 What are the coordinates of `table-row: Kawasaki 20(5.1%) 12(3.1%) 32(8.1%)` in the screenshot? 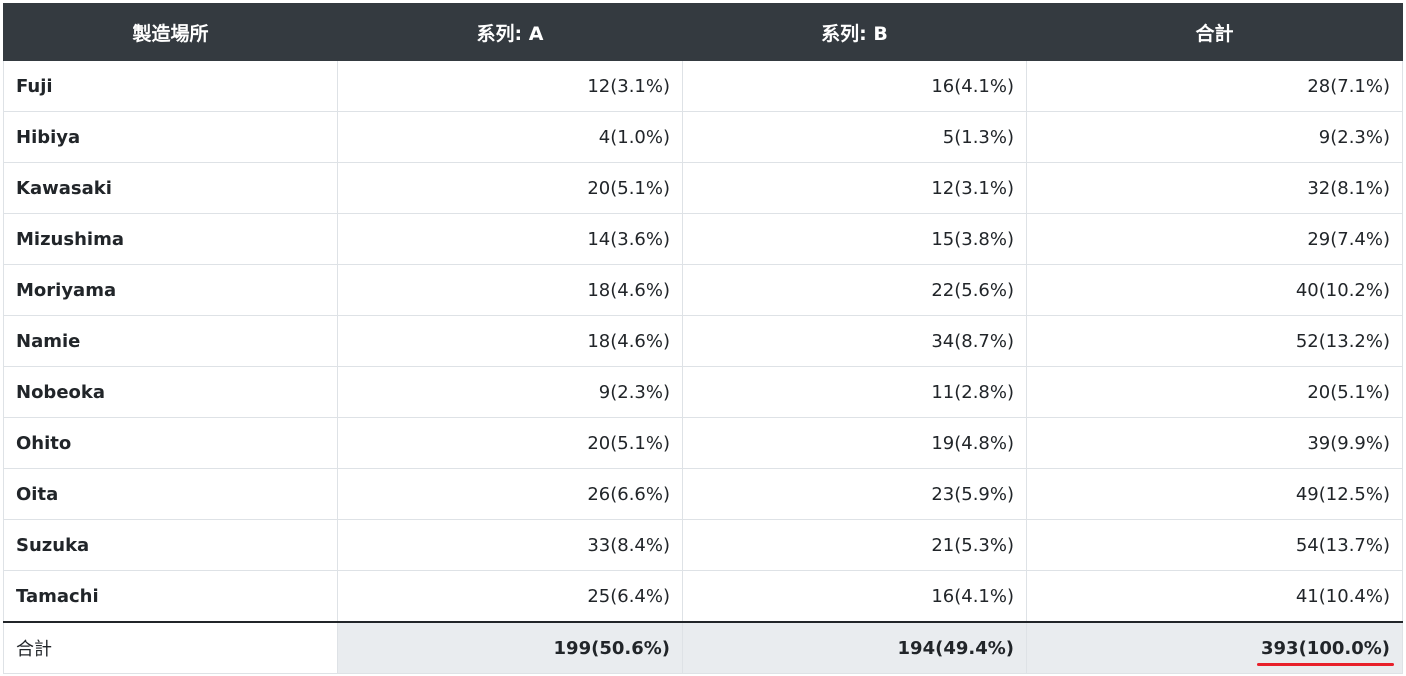 It's located at (703, 188).